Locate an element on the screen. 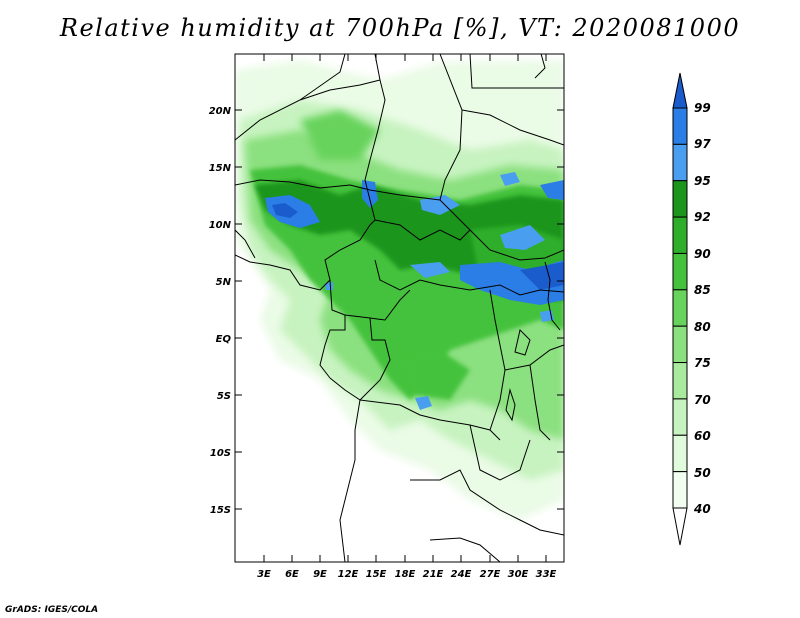 This screenshot has width=800, height=618. colorbar: 99 97 95 92 90 85 80 75 70 60 50 40 is located at coordinates (691, 309).